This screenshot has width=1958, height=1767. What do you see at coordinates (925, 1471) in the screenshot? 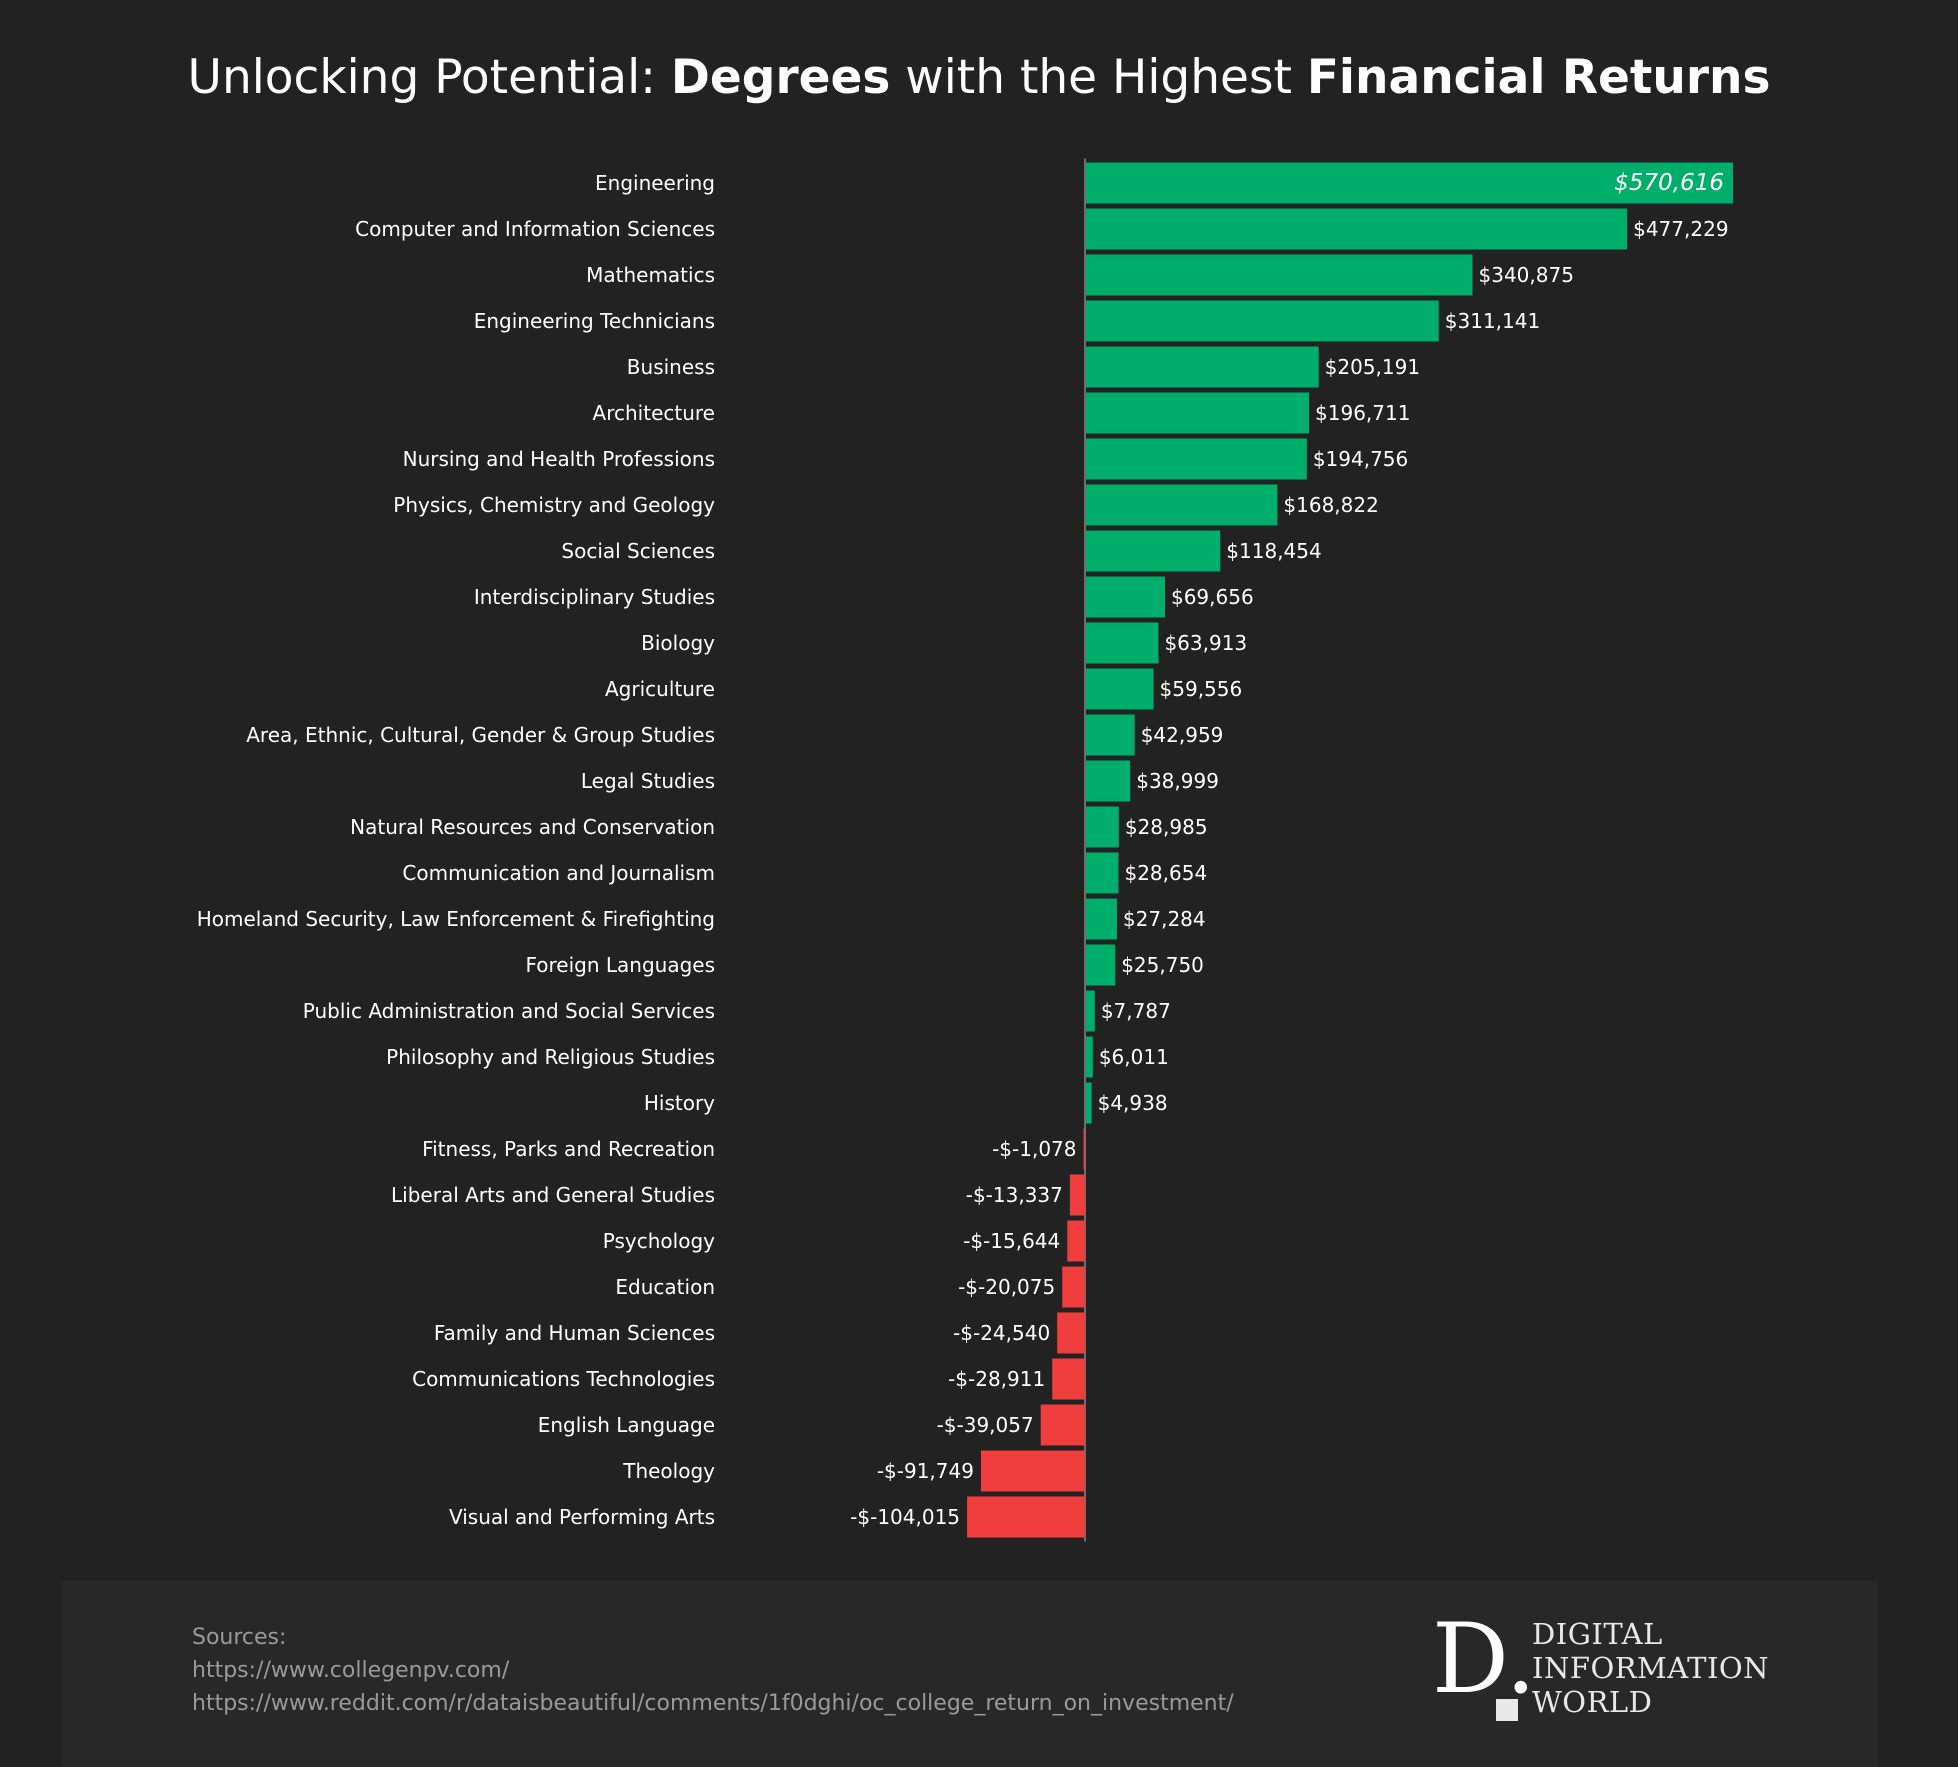
I see `value-label: -$-91,749` at bounding box center [925, 1471].